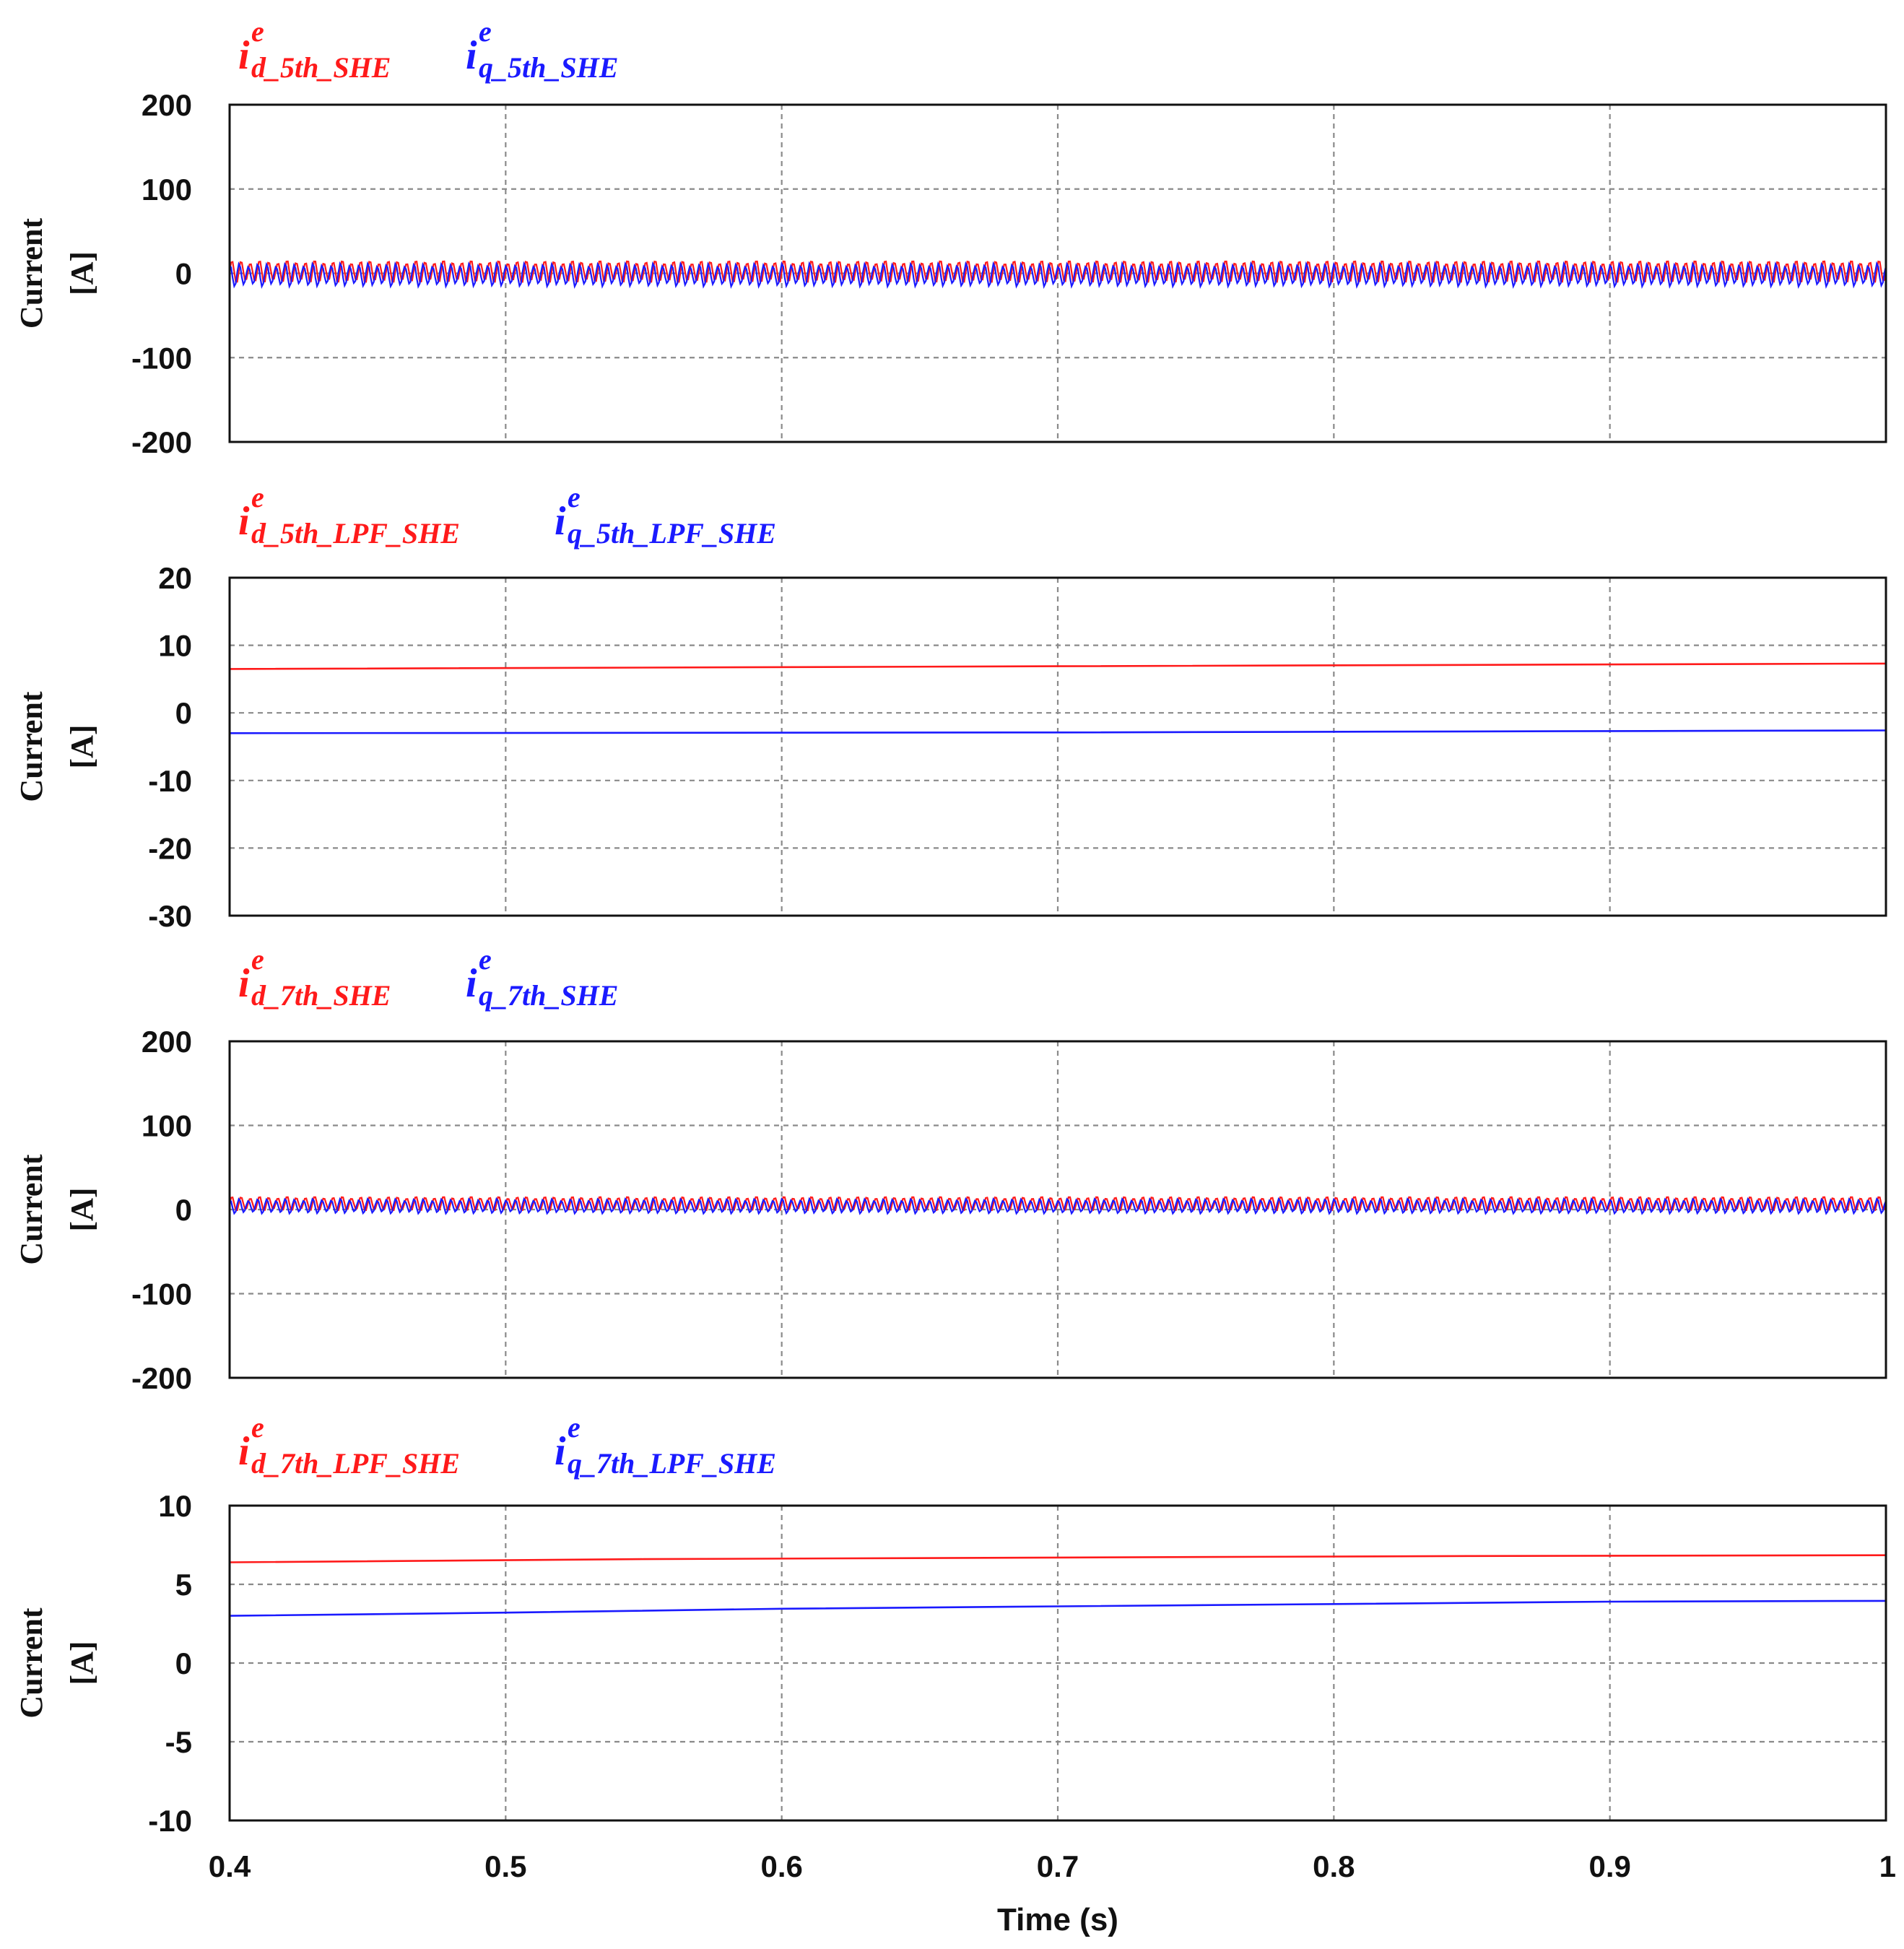  Describe the element at coordinates (1057, 1663) in the screenshot. I see `plot-frame` at that location.